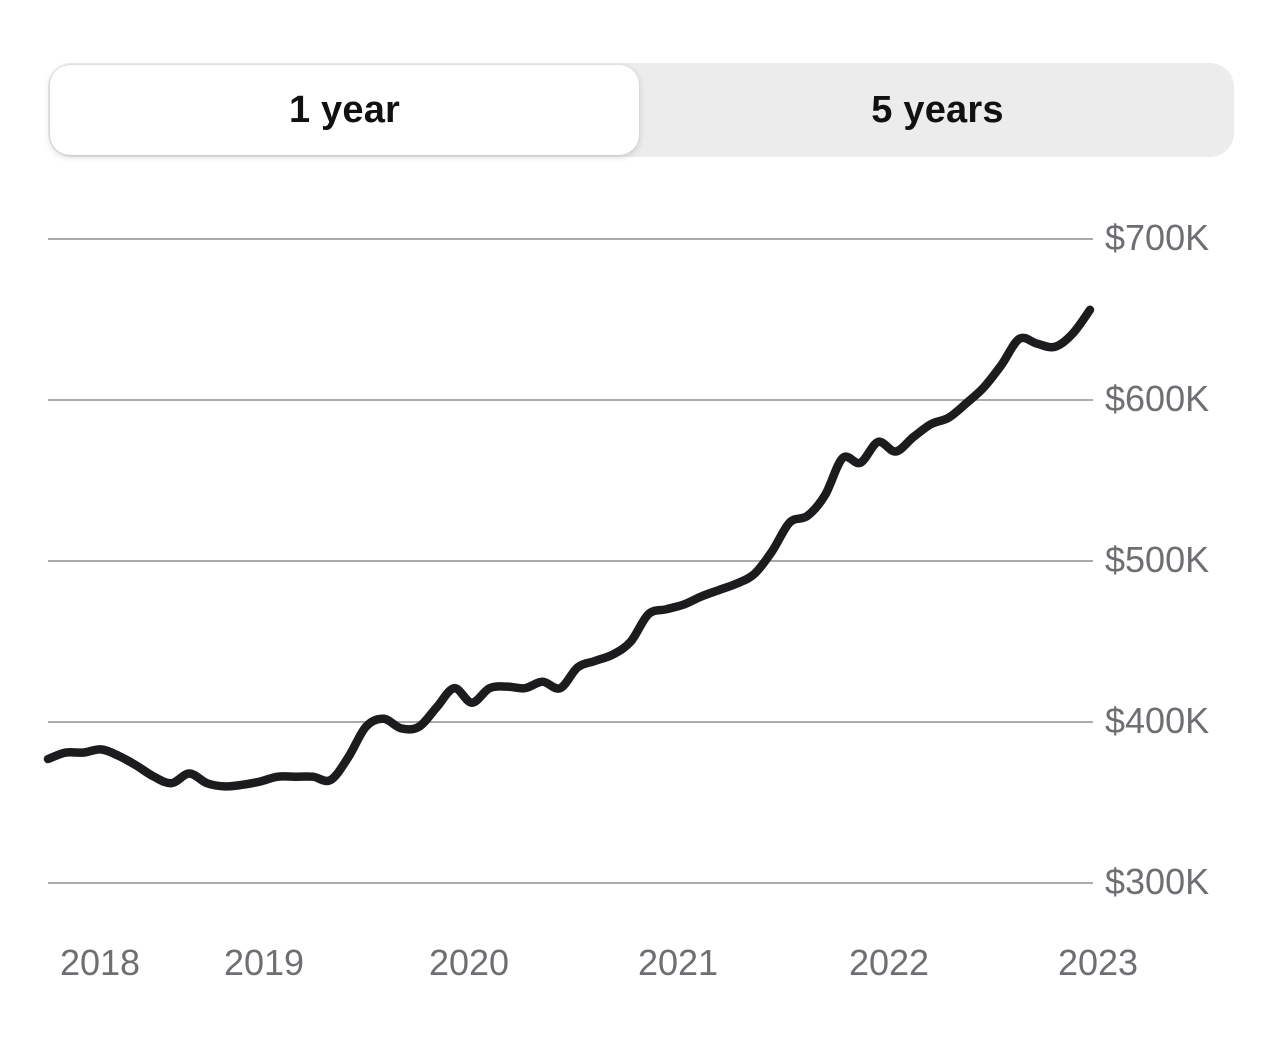  Describe the element at coordinates (344, 110) in the screenshot. I see `toggle-option-1-year: 1 year` at that location.